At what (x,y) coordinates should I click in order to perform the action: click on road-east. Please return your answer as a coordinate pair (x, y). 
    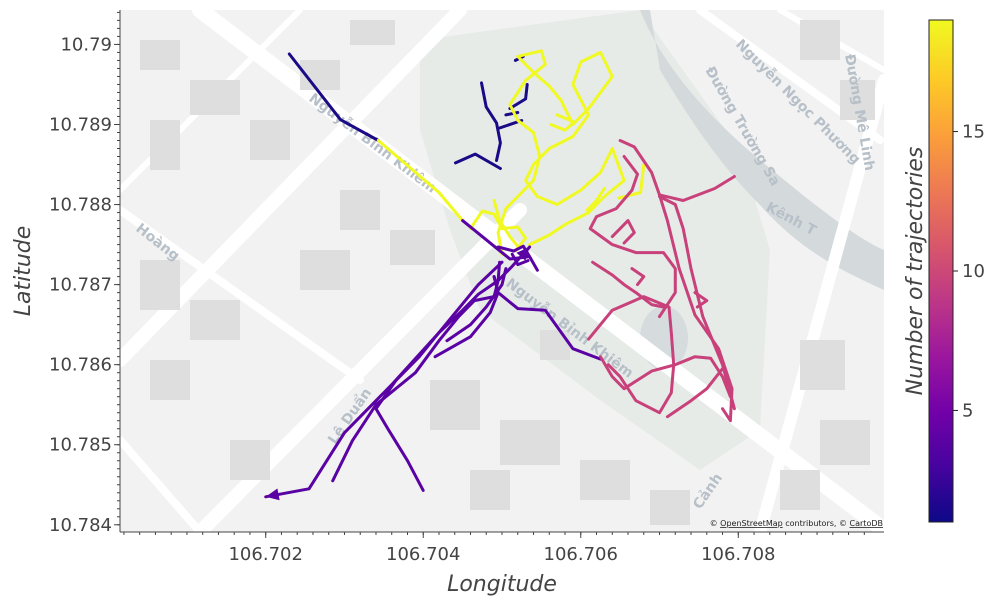
    Looking at the image, I should click on (819, 303).